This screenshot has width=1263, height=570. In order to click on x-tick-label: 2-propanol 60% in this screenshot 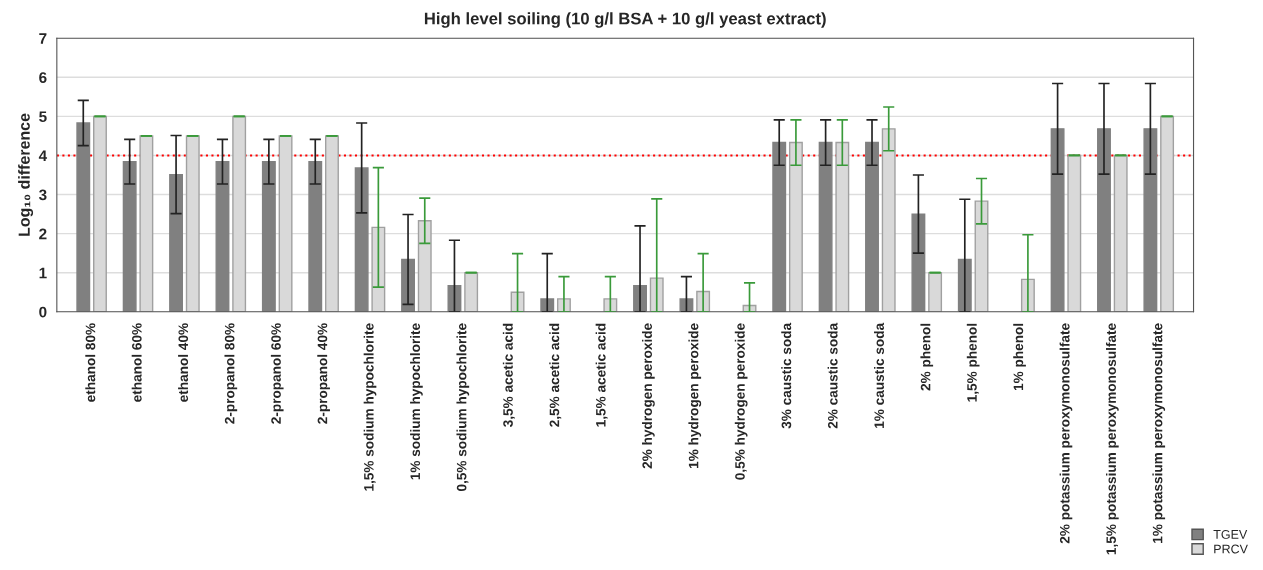, I will do `click(277, 373)`.